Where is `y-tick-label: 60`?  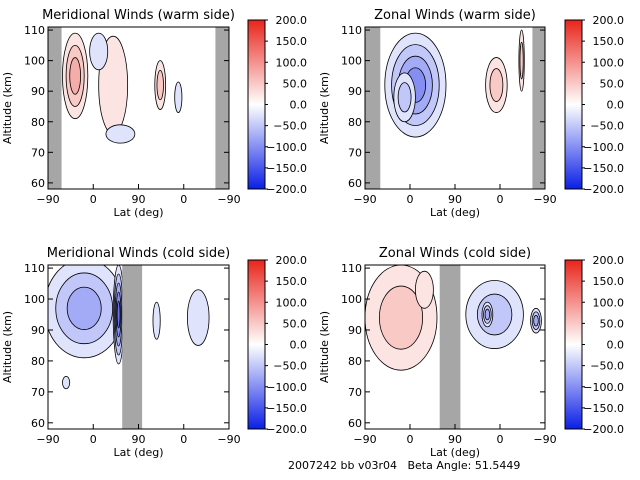 y-tick-label: 60 is located at coordinates (38, 423).